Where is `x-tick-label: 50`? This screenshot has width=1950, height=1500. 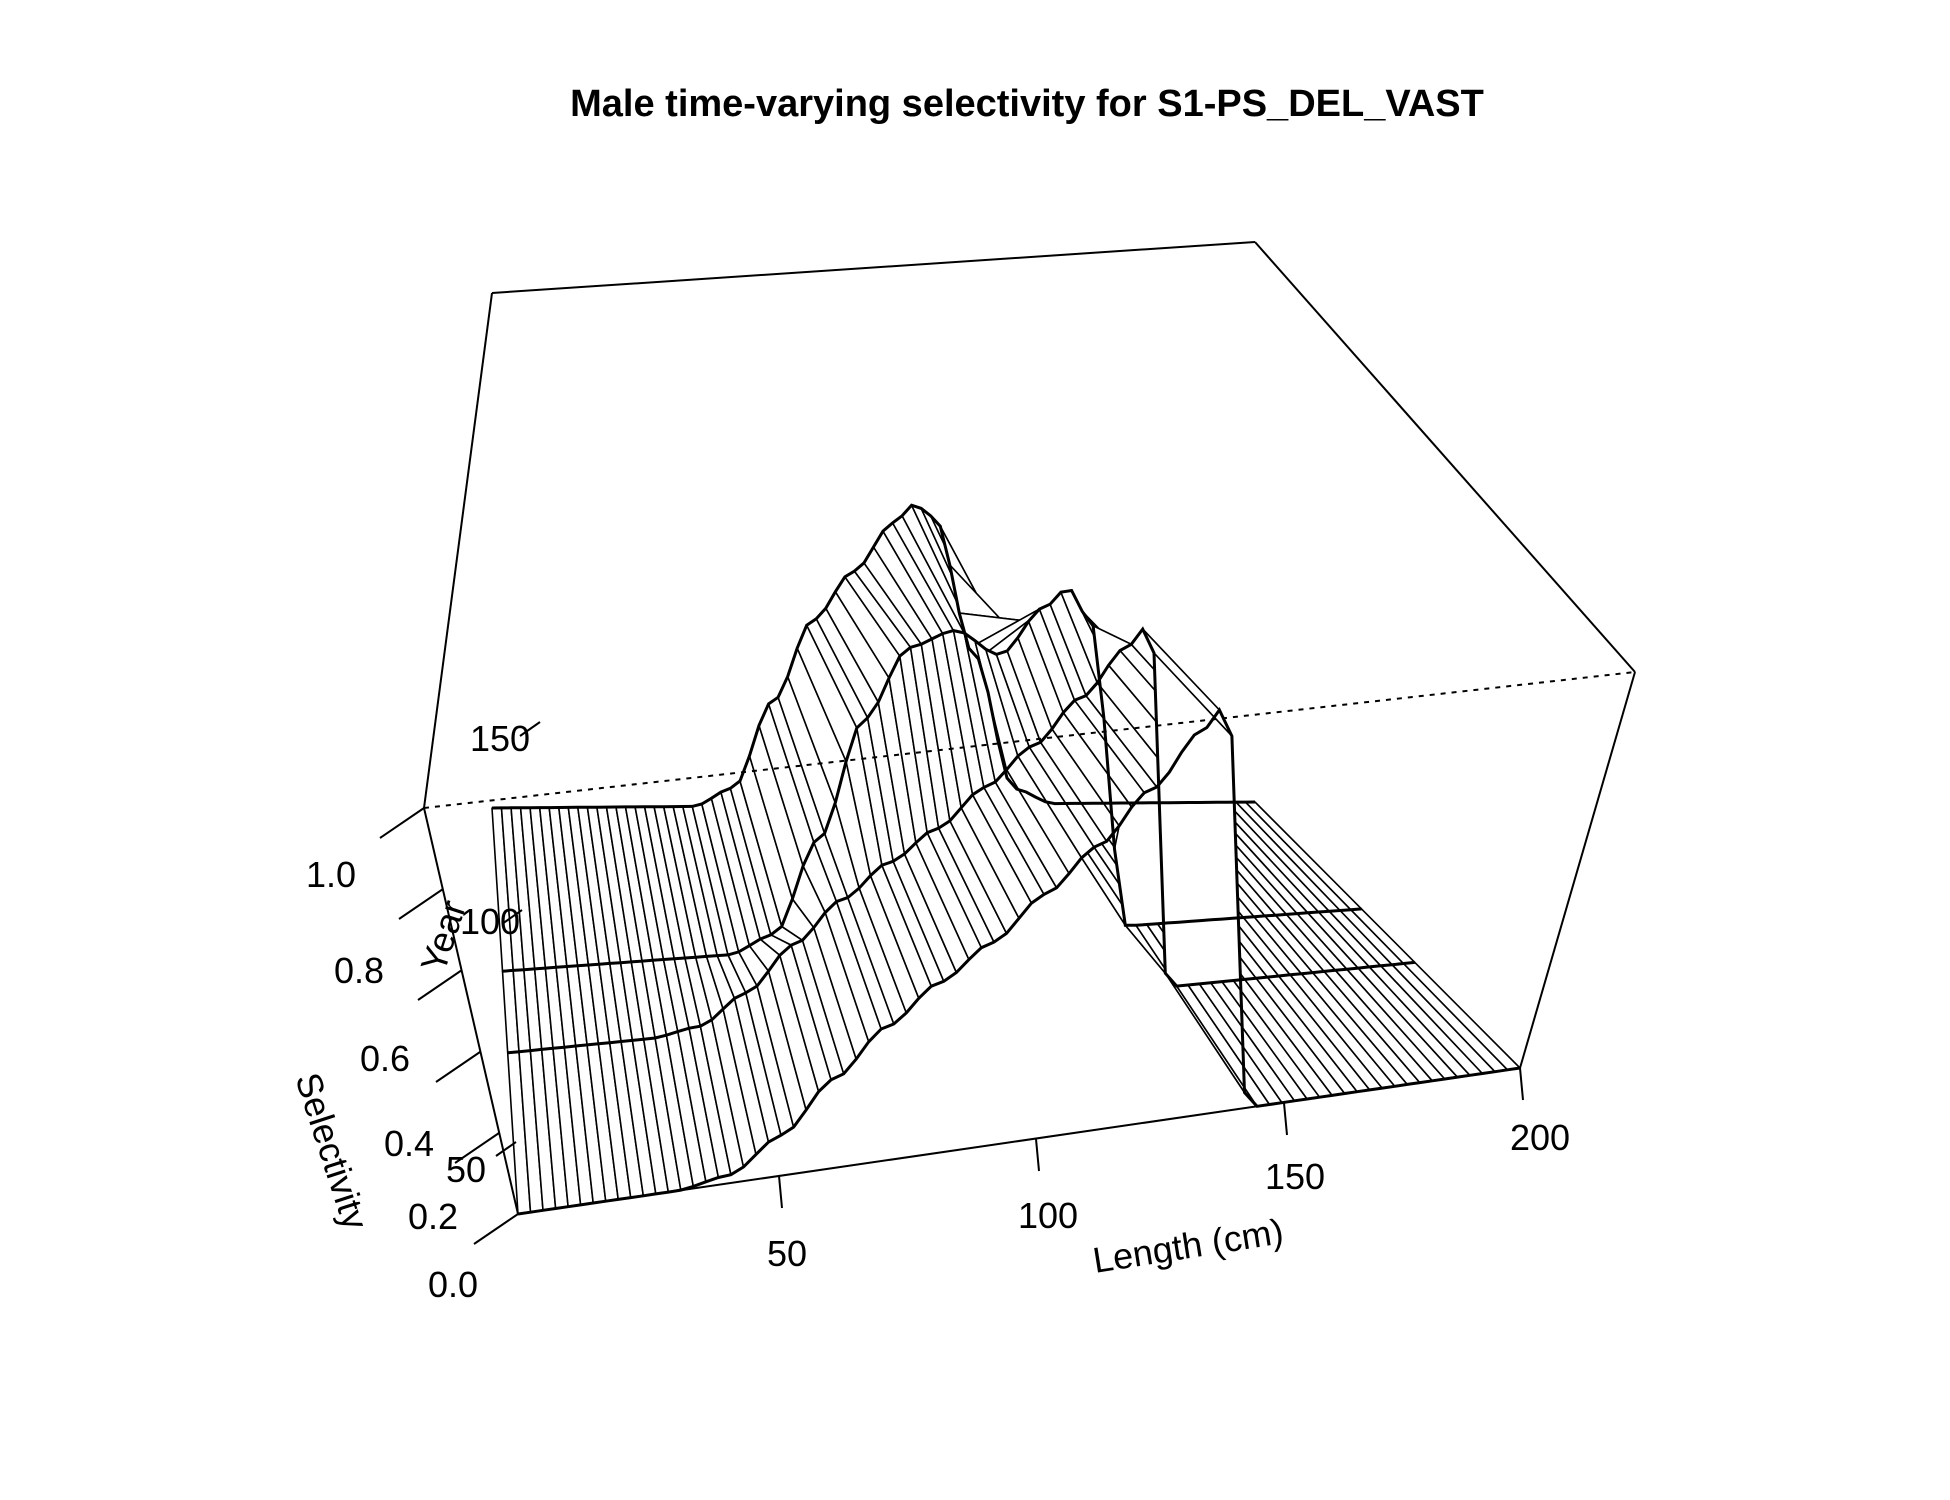 x-tick-label: 50 is located at coordinates (787, 1253).